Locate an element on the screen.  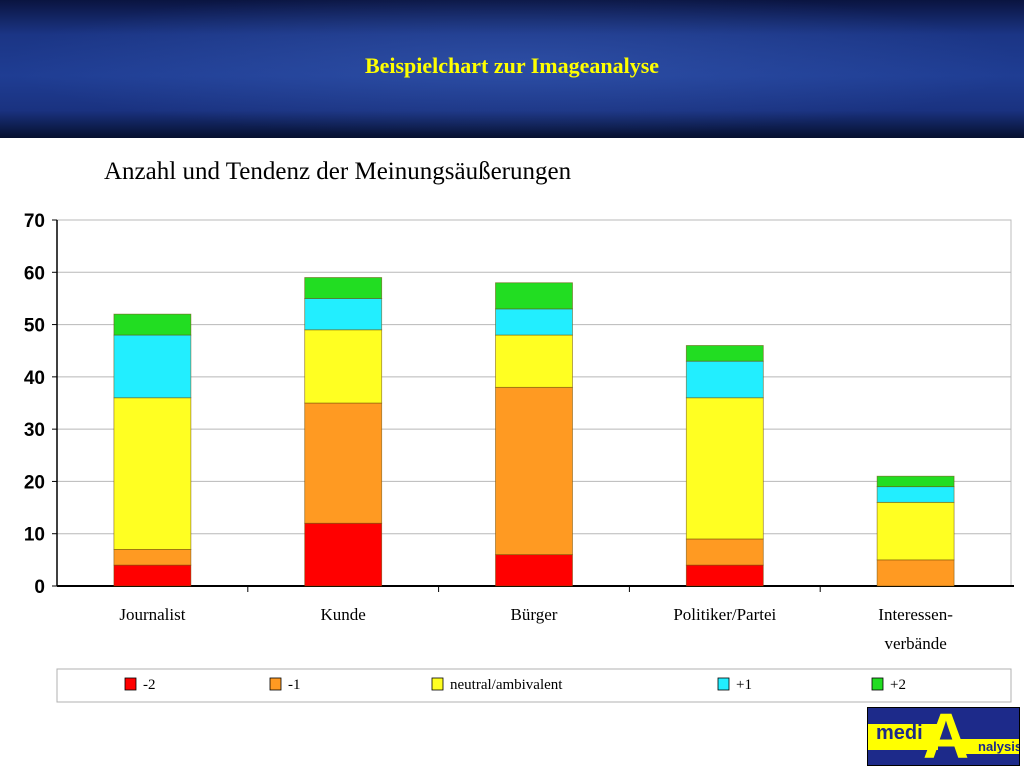
legend-box is located at coordinates (534, 685).